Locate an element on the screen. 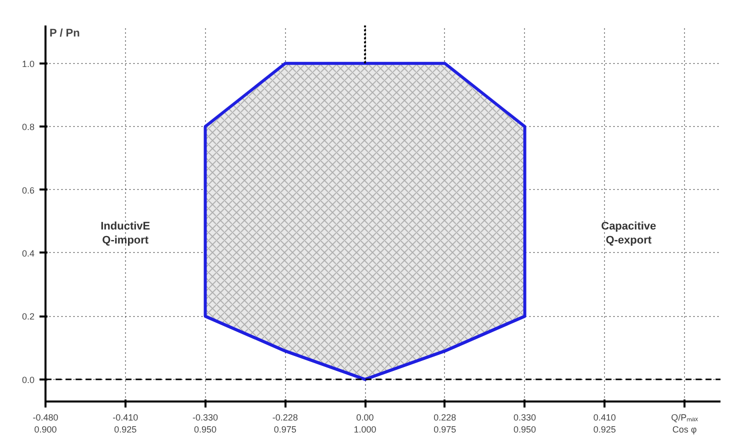 The height and width of the screenshot is (446, 735). annotation: InductivE Q-import is located at coordinates (125, 233).